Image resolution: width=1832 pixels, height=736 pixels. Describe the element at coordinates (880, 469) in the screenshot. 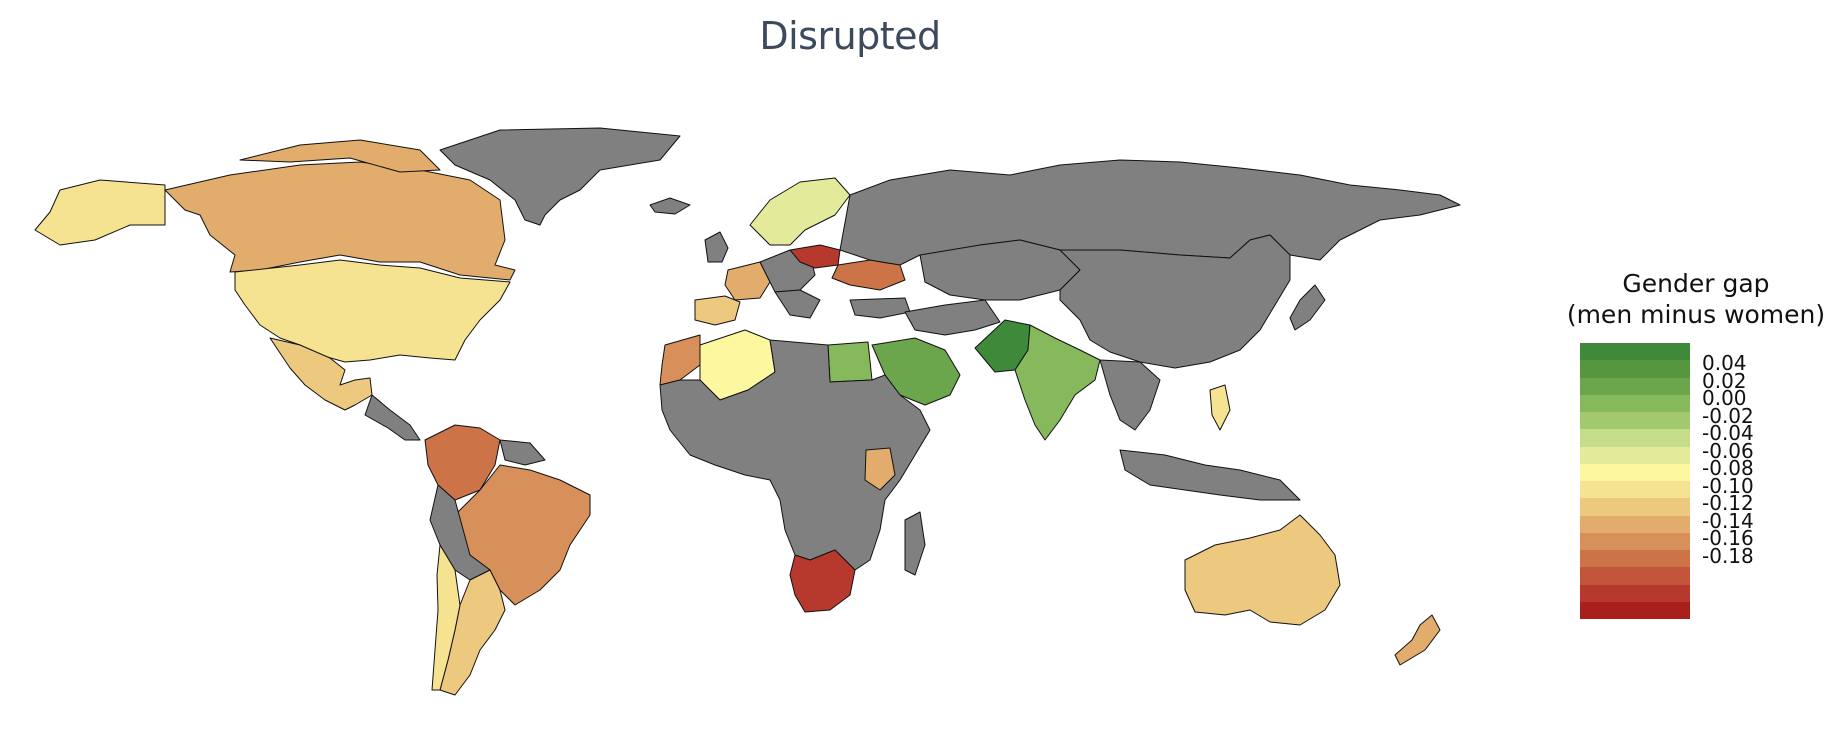

I see `region-kenya` at that location.